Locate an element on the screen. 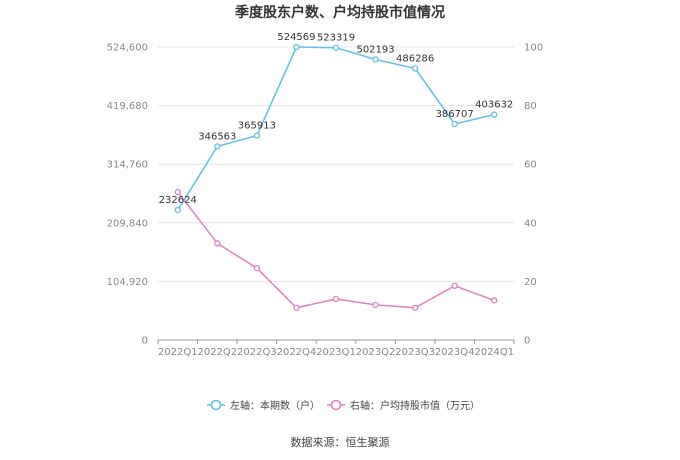 Image resolution: width=680 pixels, height=460 pixels. legend-right-label: 右轴：户均持股市值（万元） is located at coordinates (415, 405).